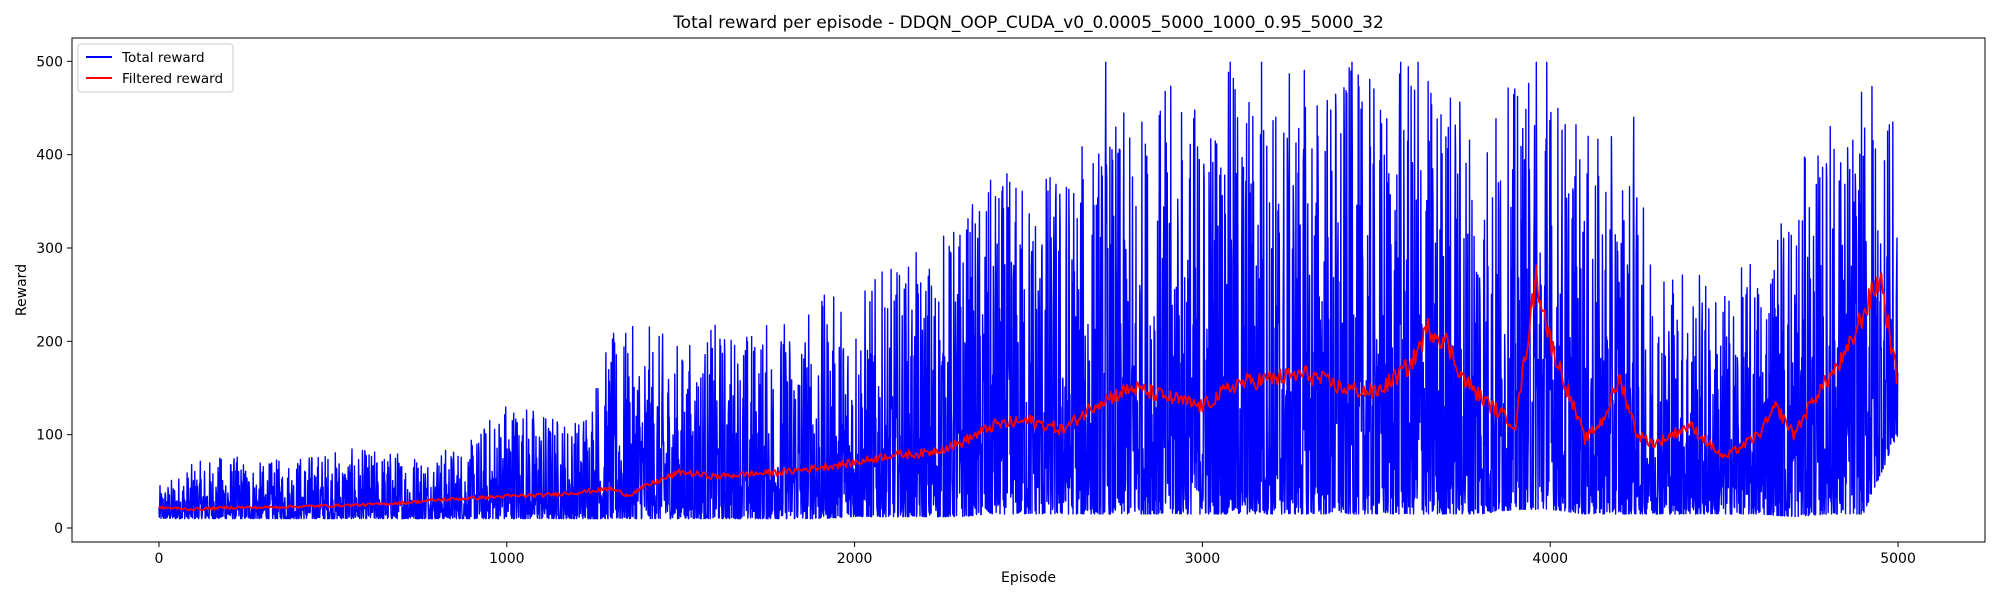  Describe the element at coordinates (54, 295) in the screenshot. I see `y-axis: 0 100 200 300 400 500` at that location.